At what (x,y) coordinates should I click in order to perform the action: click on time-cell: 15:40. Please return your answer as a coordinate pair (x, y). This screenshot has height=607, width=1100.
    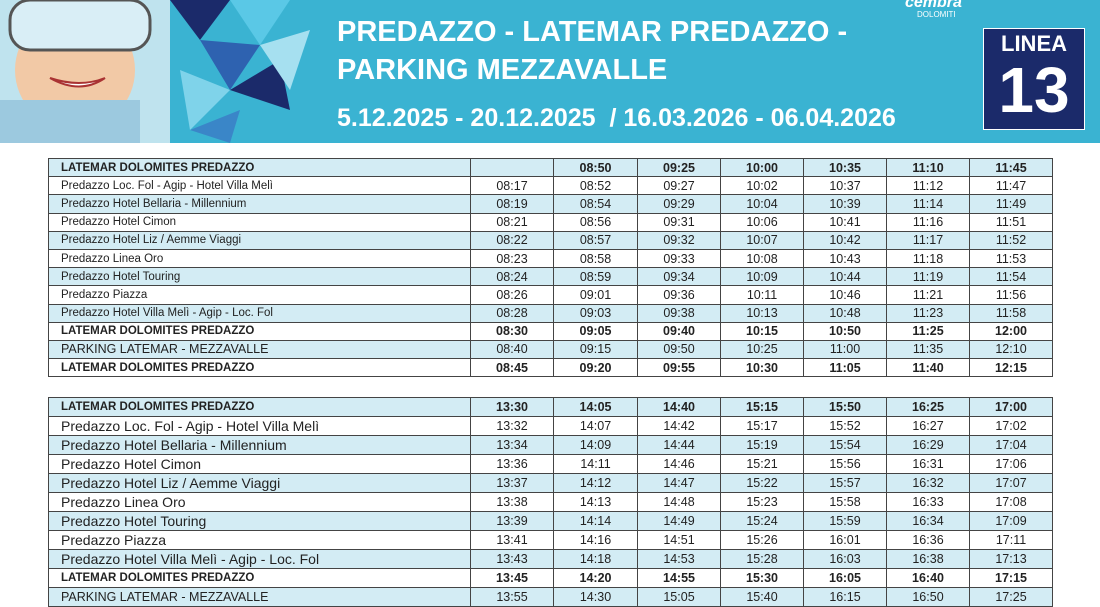
    Looking at the image, I should click on (762, 597).